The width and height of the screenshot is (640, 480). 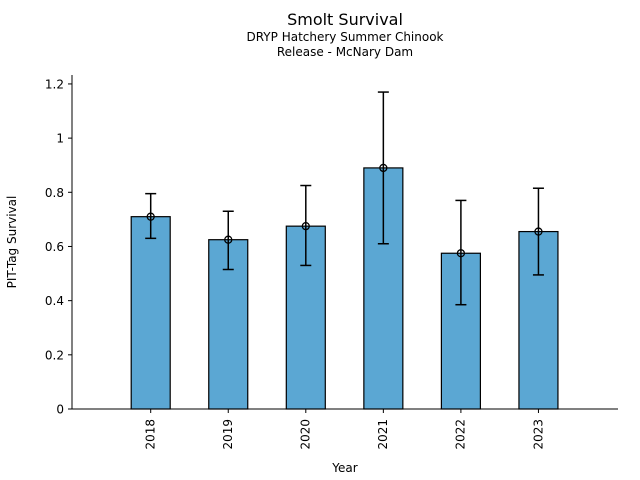 I want to click on bar-2018, so click(x=150, y=313).